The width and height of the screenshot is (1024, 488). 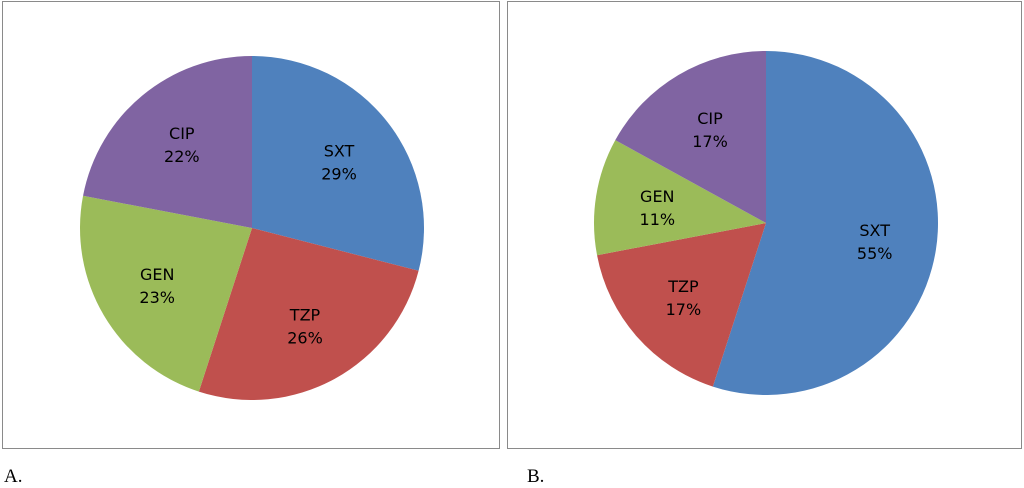 I want to click on slice-percent-tzp: 17%, so click(x=684, y=309).